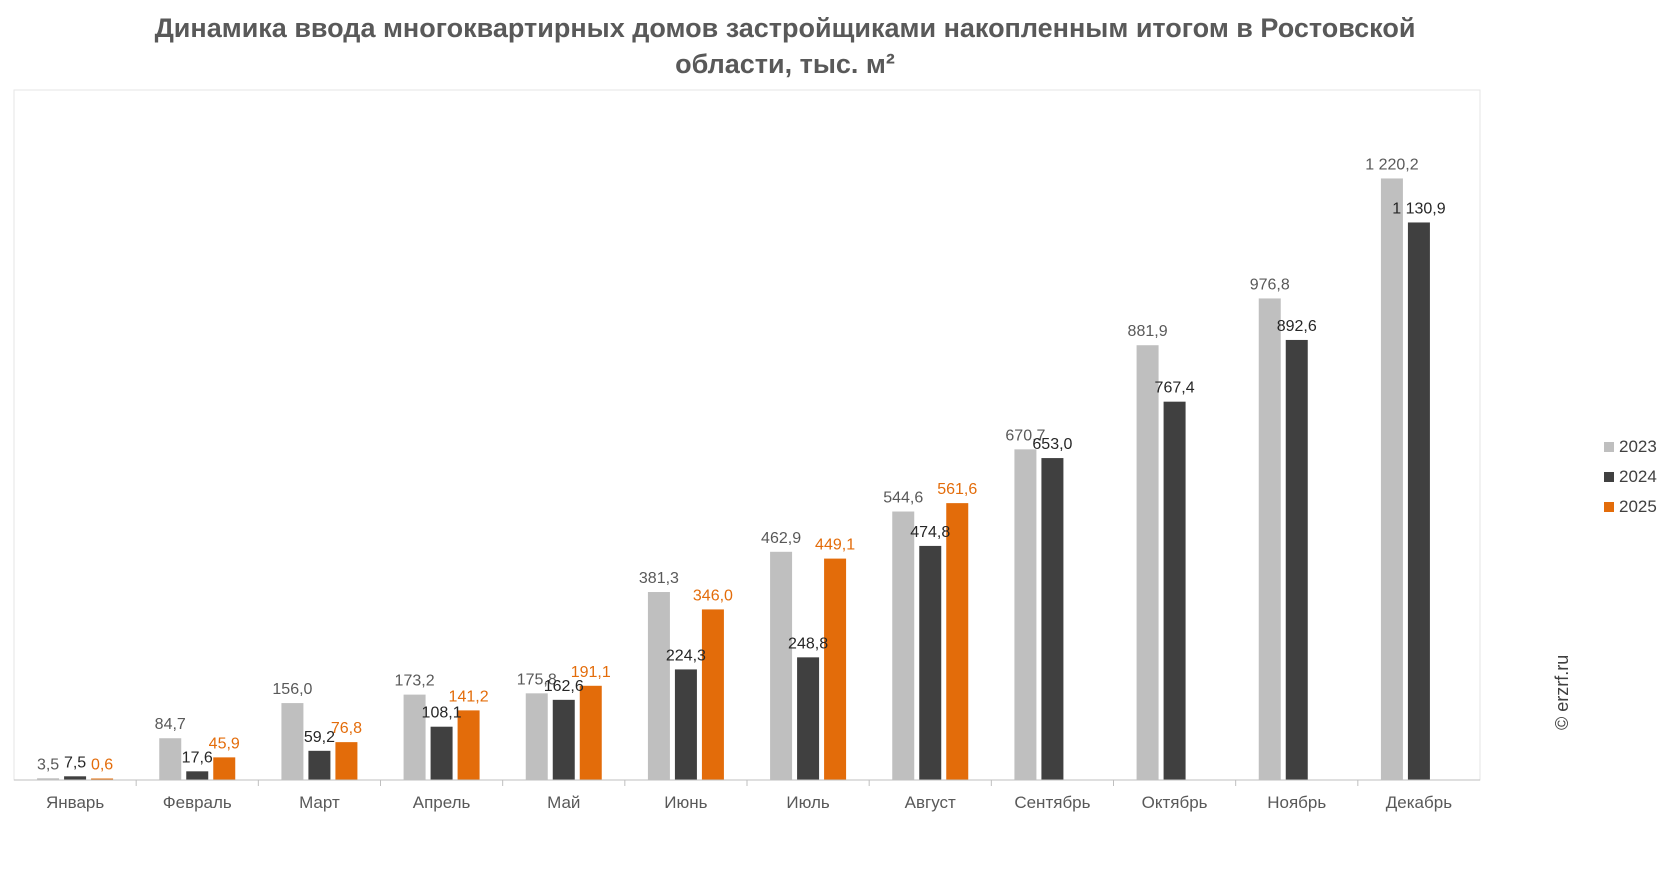  Describe the element at coordinates (808, 643) in the screenshot. I see `data-label-2024: 248,8` at that location.